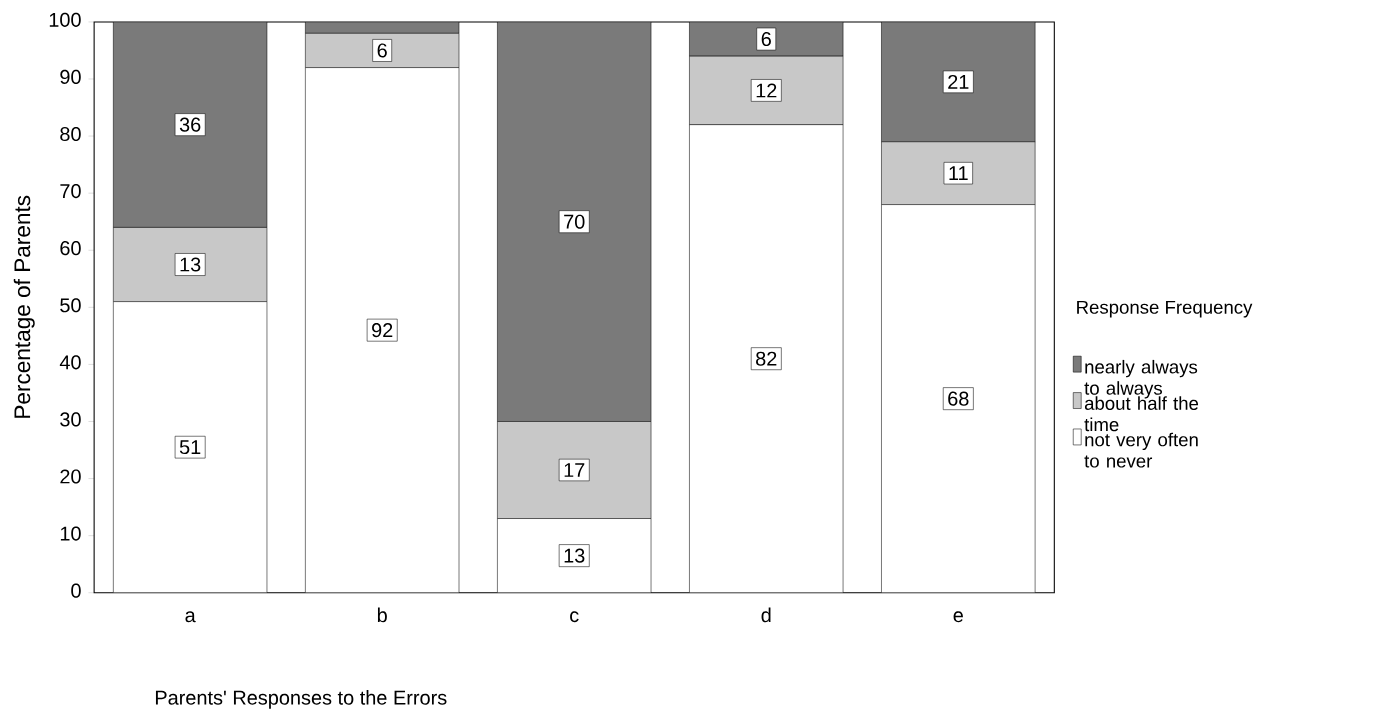 The height and width of the screenshot is (727, 1390). What do you see at coordinates (574, 470) in the screenshot?
I see `data-label: 17` at bounding box center [574, 470].